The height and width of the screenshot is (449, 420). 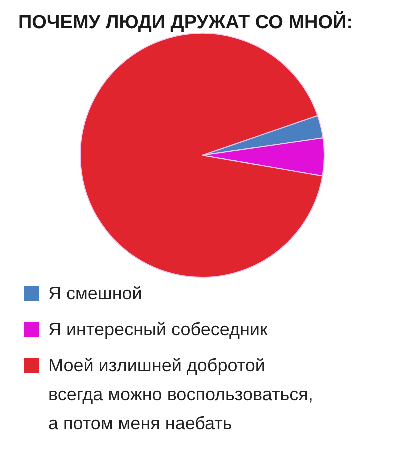 What do you see at coordinates (186, 22) in the screenshot?
I see `chart-title: ПОЧЕМУ ЛЮДИ ДРУЖАТ СО МНОЙ:` at bounding box center [186, 22].